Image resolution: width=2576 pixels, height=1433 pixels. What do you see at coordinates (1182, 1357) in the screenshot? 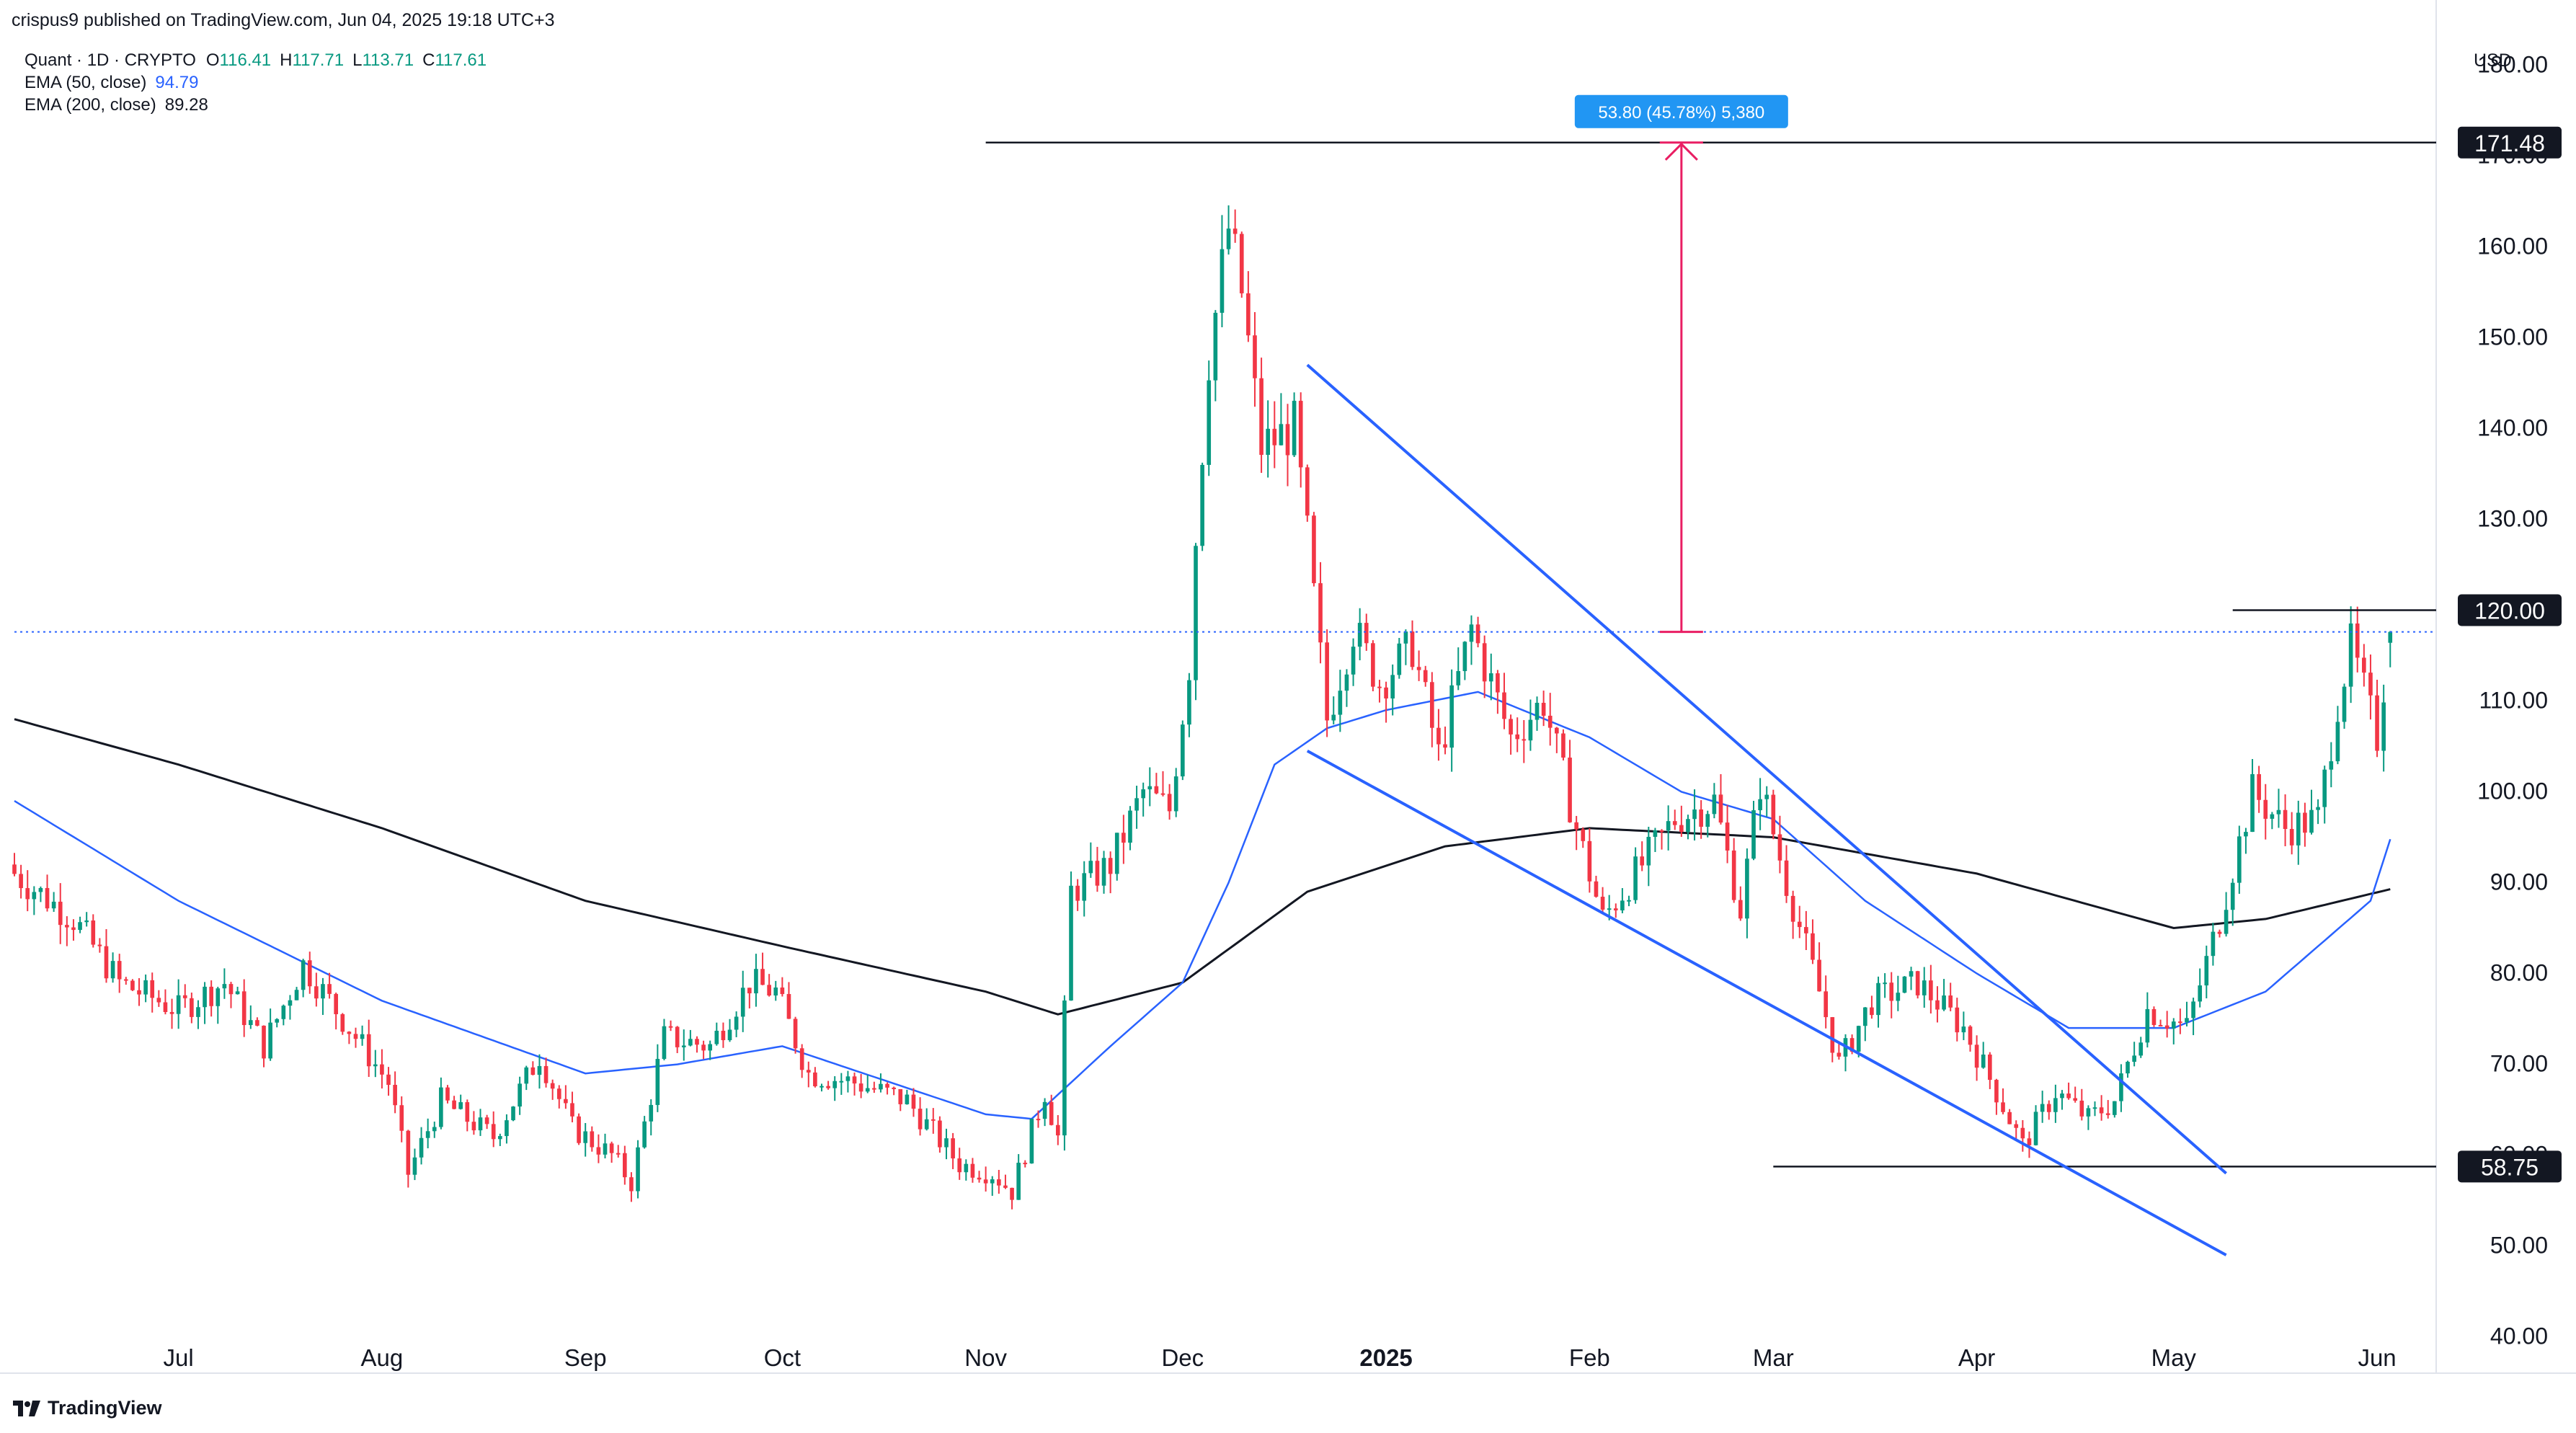
I see `x-tick-label: Dec` at bounding box center [1182, 1357].